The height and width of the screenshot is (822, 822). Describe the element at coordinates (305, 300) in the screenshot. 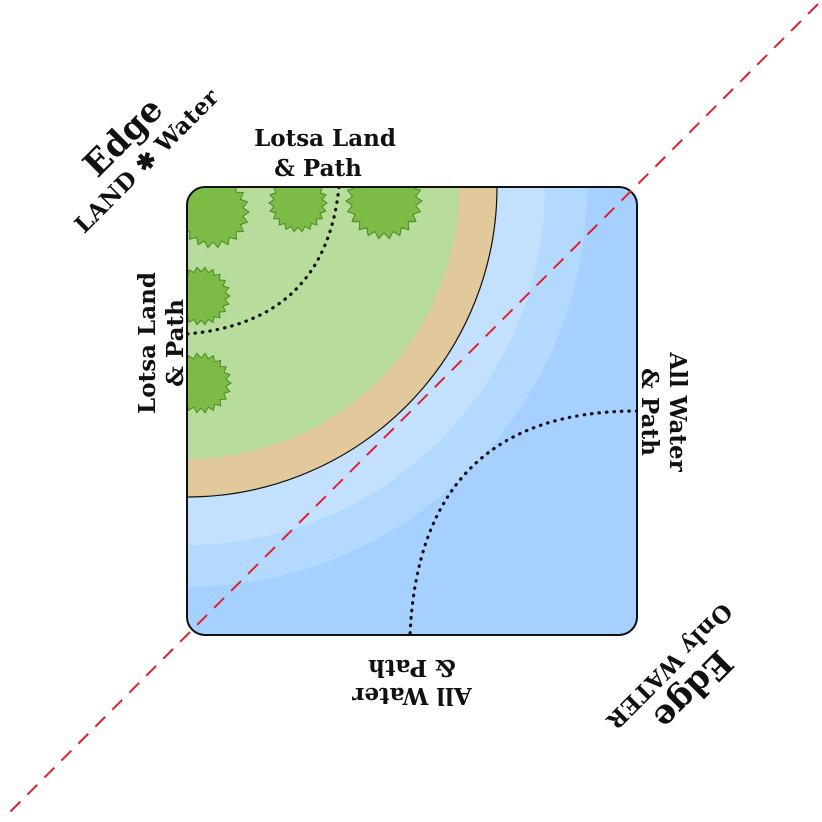

I see `tree-group` at that location.